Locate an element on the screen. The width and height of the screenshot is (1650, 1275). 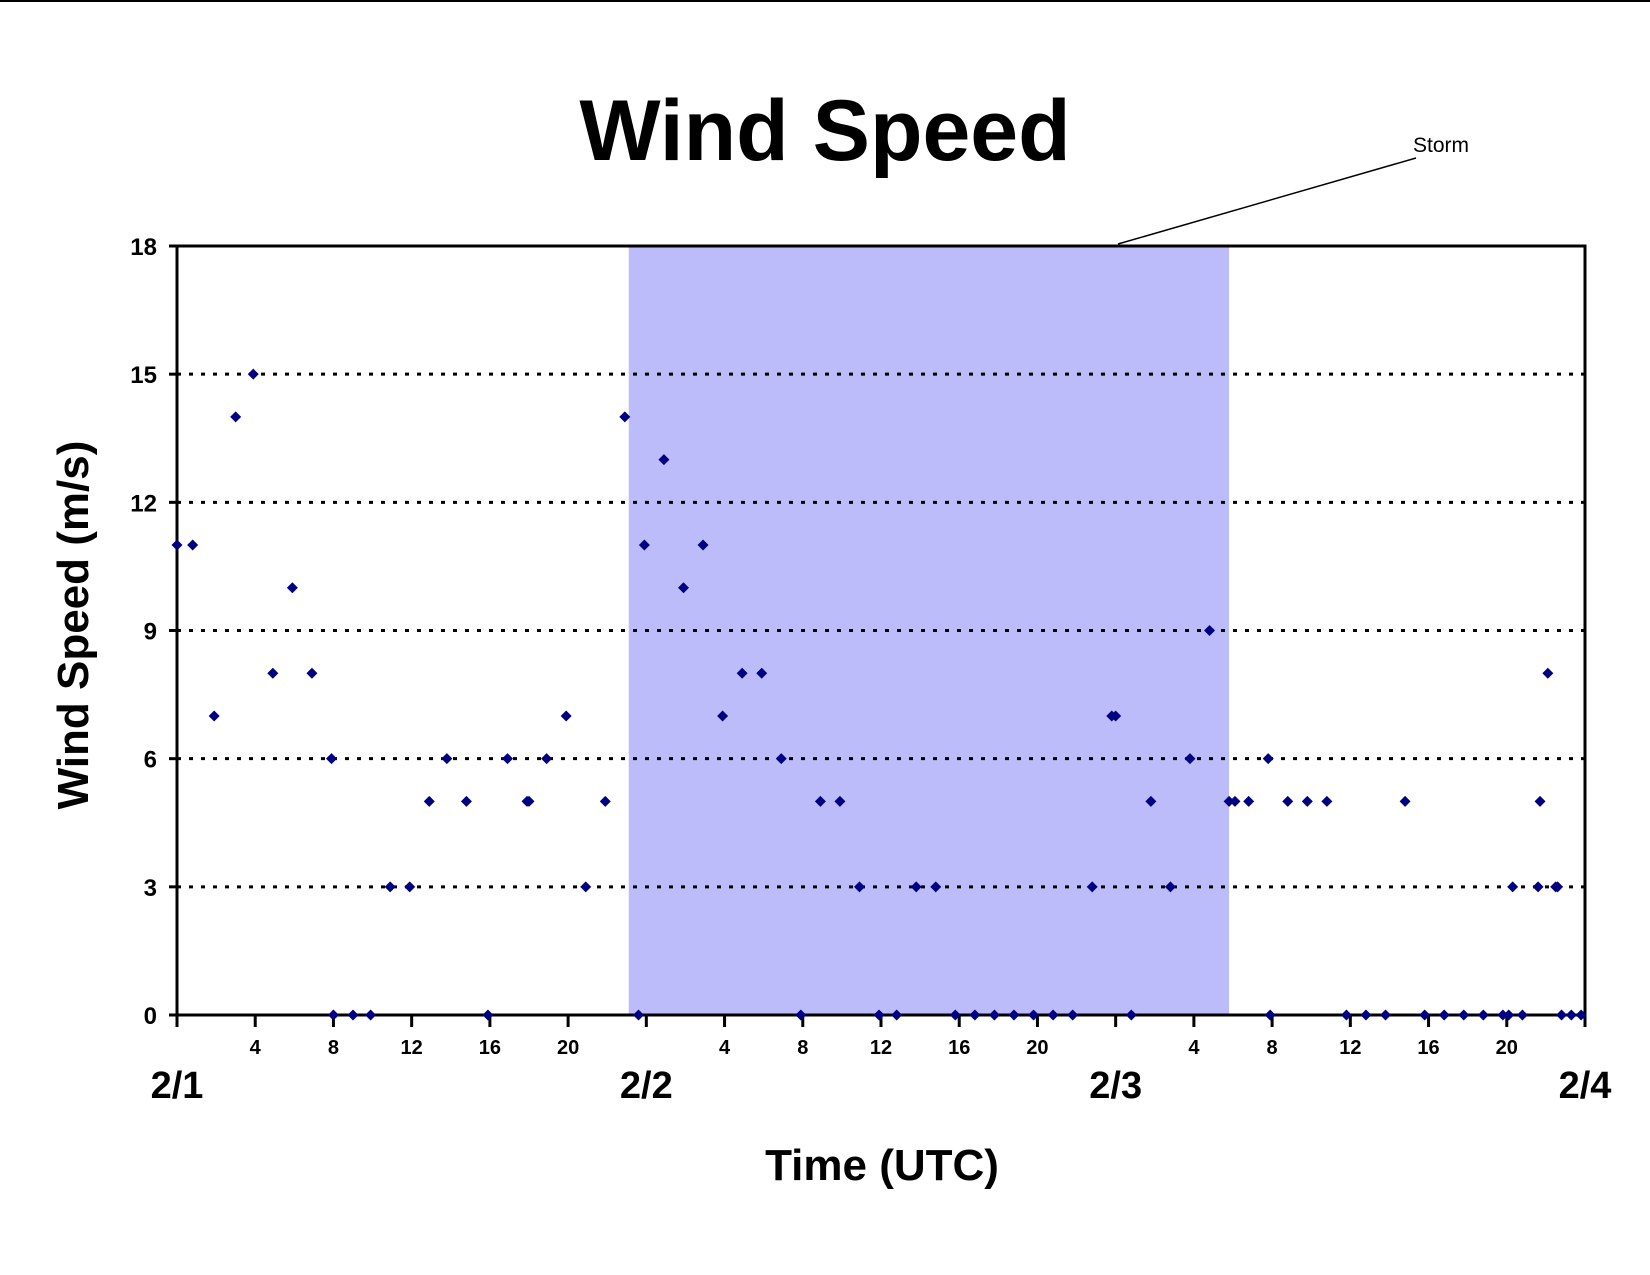
y-tick-label: 15 is located at coordinates (143, 375).